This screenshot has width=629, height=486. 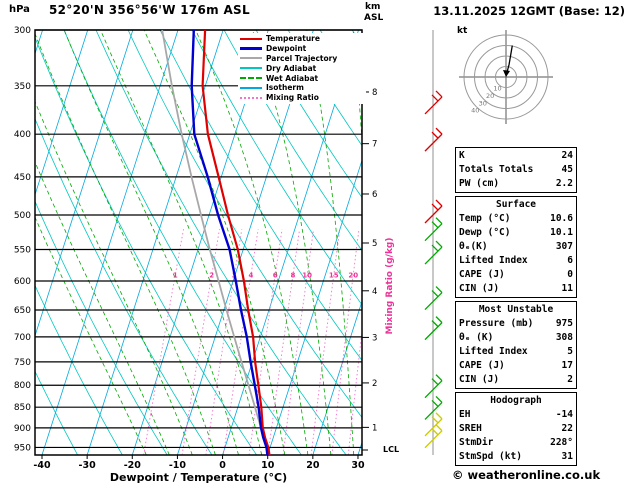 What do you see at coordinates (374, 244) in the screenshot?
I see `svg-text: 5` at bounding box center [374, 244].